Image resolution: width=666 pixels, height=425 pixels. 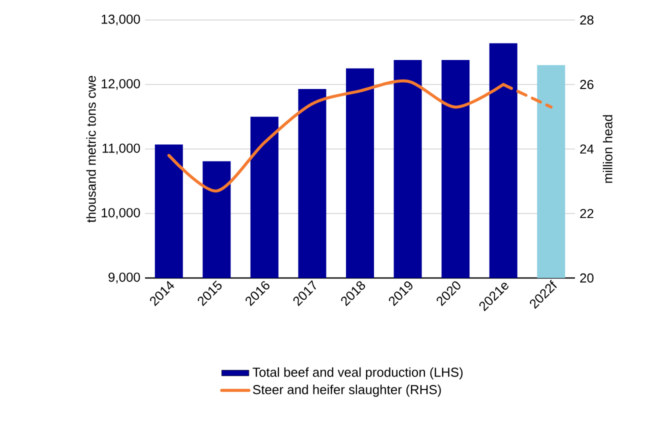 What do you see at coordinates (587, 85) in the screenshot?
I see `y2-tick-label: 26` at bounding box center [587, 85].